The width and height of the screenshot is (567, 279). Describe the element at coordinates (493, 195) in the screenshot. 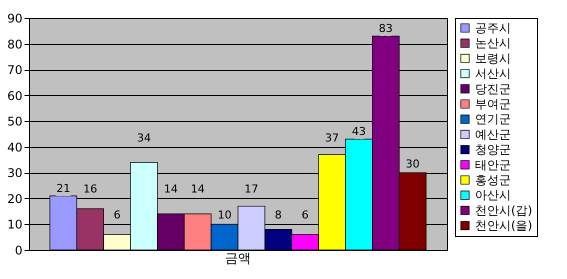

I see `legend-label: 아산시` at that location.